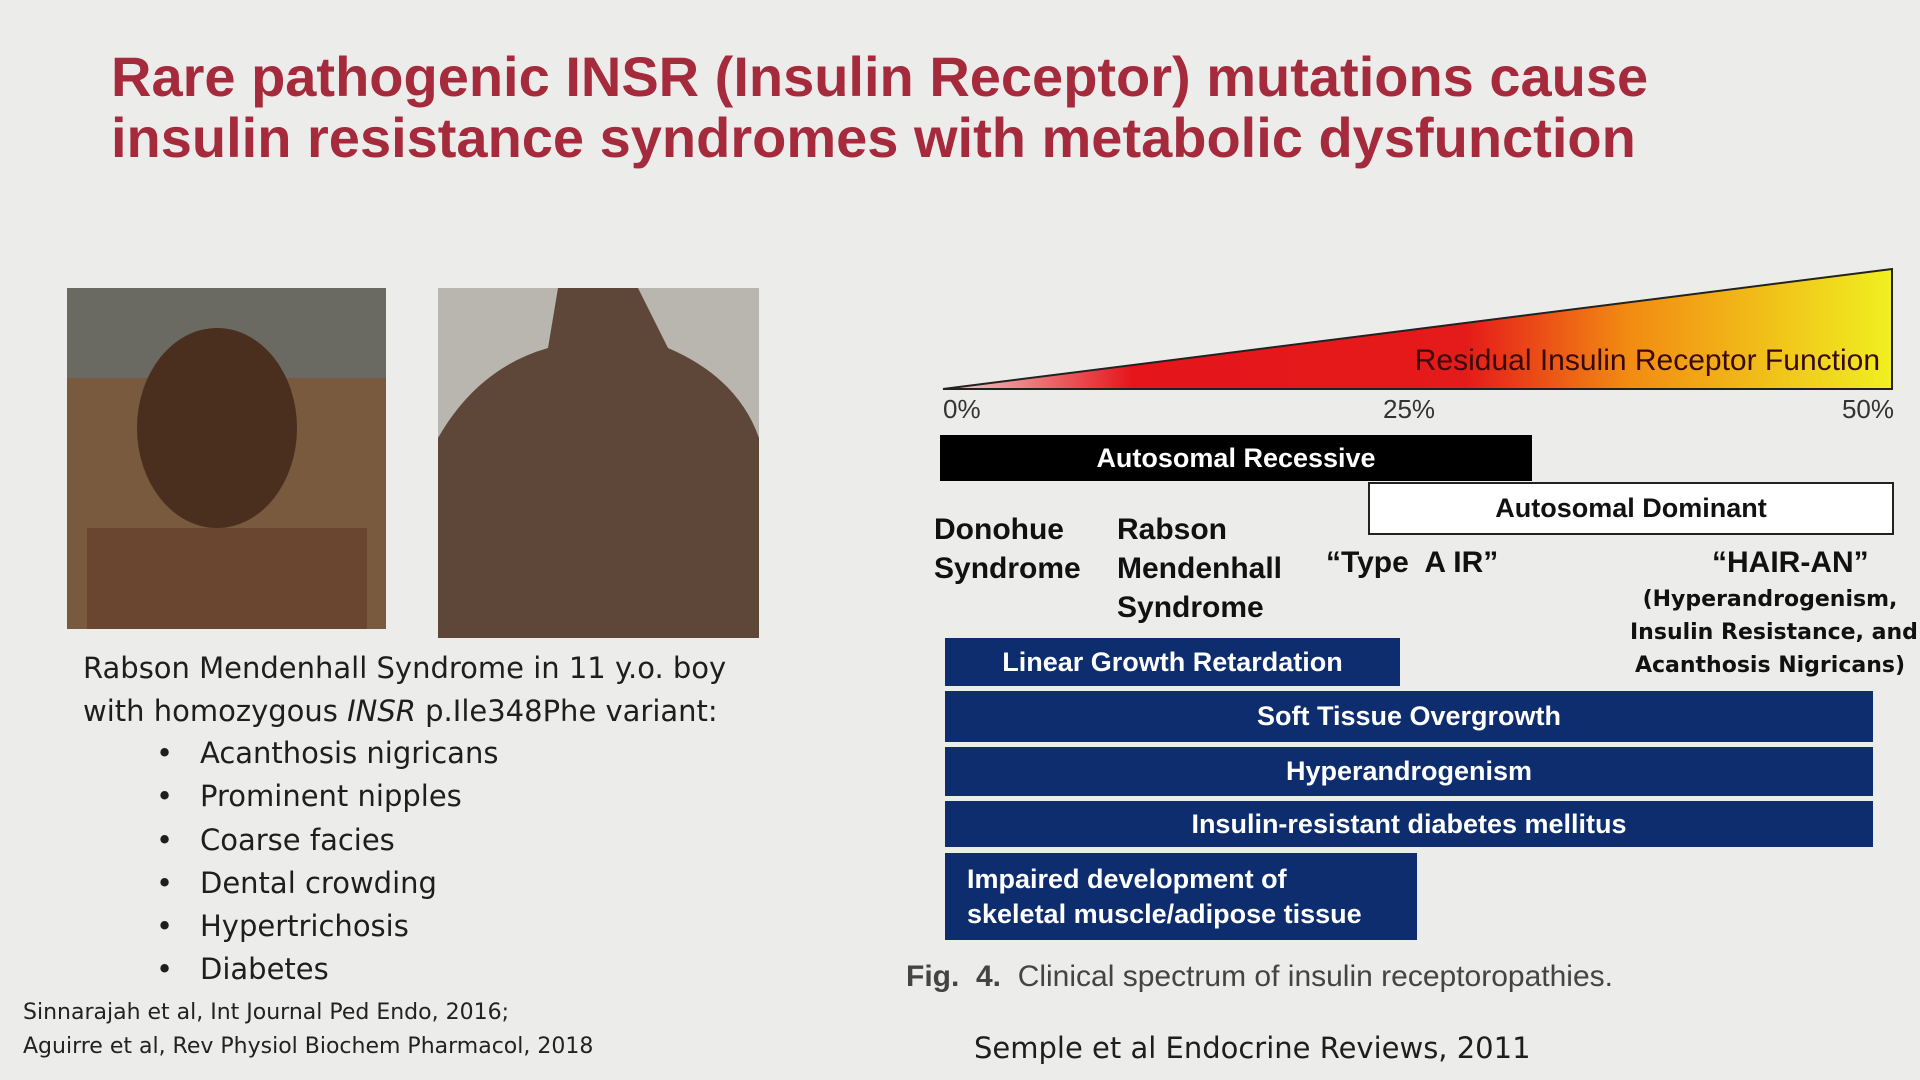  What do you see at coordinates (304, 926) in the screenshot?
I see `bullet-item: Hypertrichosis` at bounding box center [304, 926].